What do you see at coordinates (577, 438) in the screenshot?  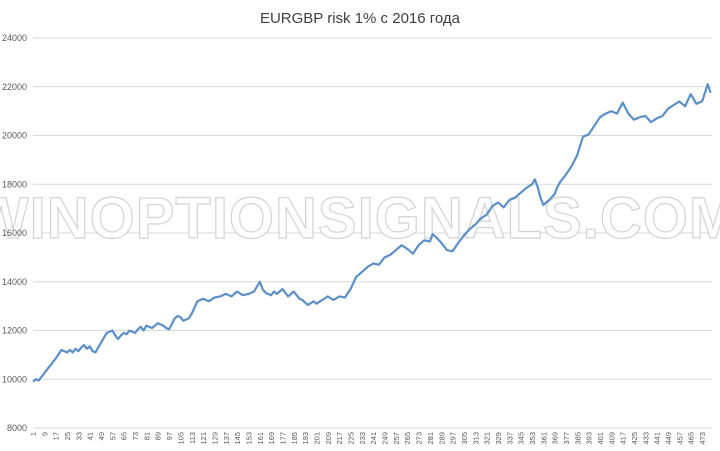 I see `x-tick-label: 385` at bounding box center [577, 438].